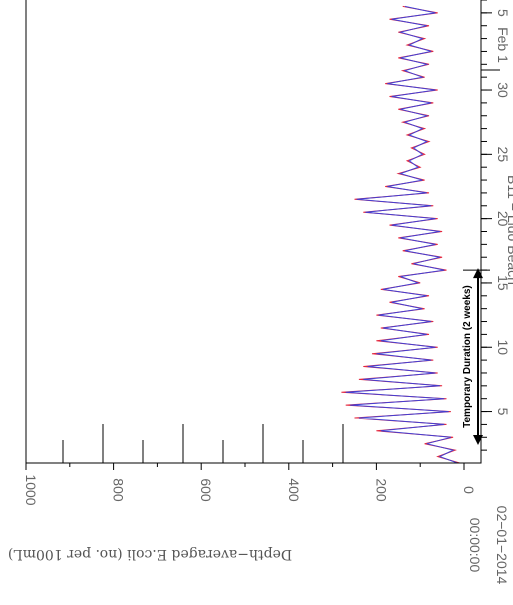 Image resolution: width=513 pixels, height=605 pixels. I want to click on value-axis-title: Depth−averaged E.coli (no. per 100mL), so click(150, 554).